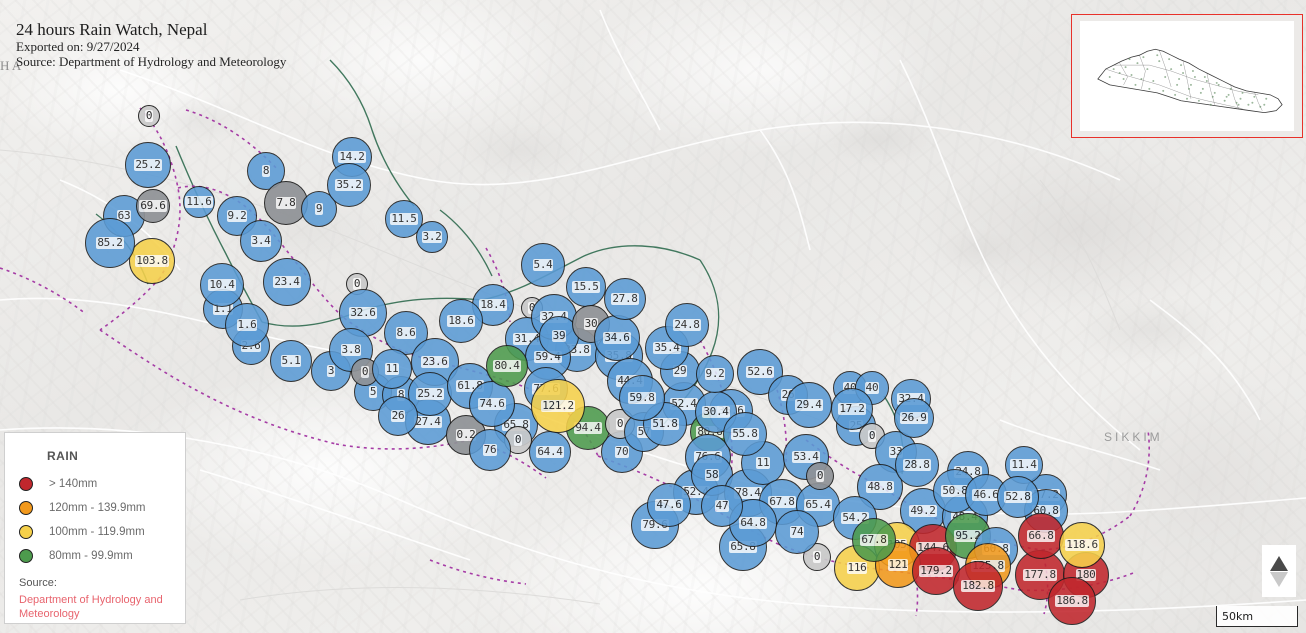  I want to click on station-circle: 67.8, so click(874, 540).